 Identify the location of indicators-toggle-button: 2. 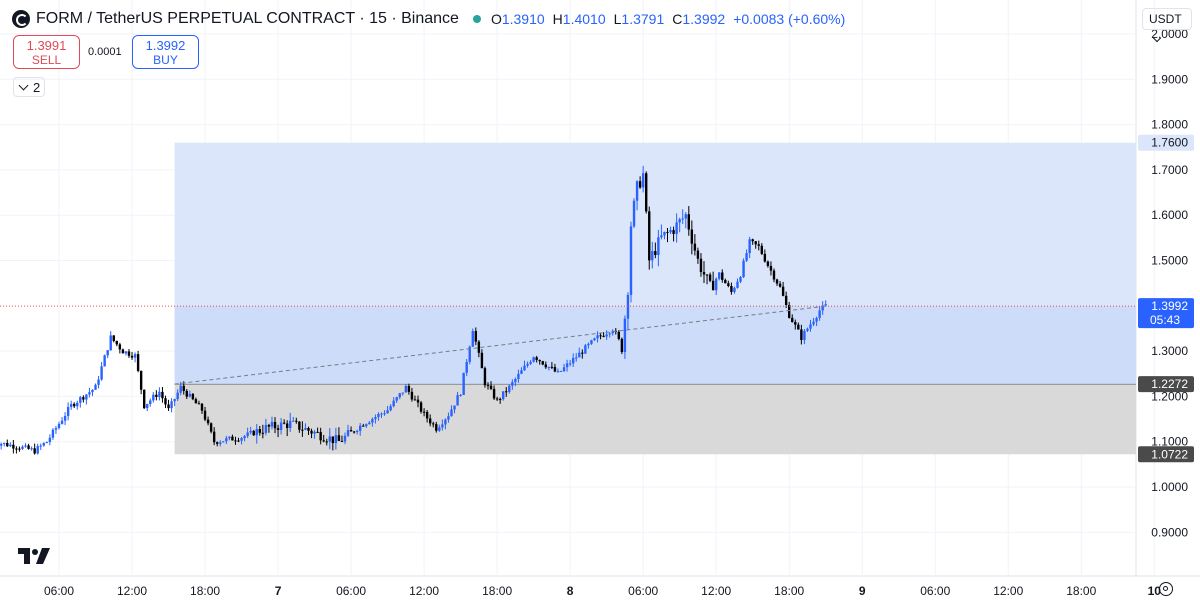
(29, 87).